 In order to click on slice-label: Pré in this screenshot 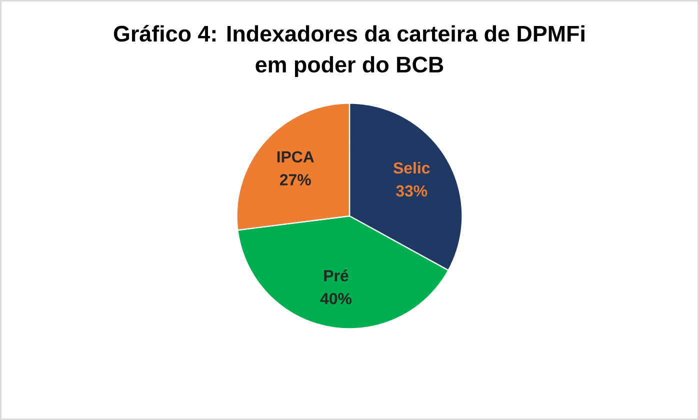, I will do `click(336, 276)`.